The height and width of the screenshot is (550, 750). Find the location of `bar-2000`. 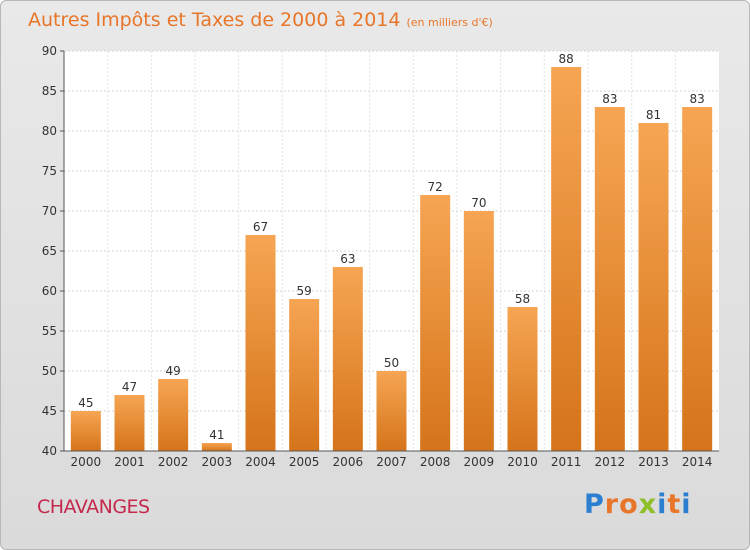

bar-2000 is located at coordinates (85, 431).